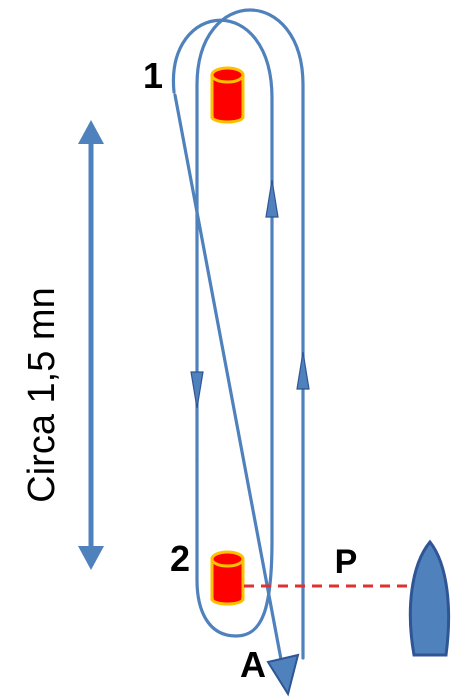  Describe the element at coordinates (253, 664) in the screenshot. I see `finish-label: A` at that location.